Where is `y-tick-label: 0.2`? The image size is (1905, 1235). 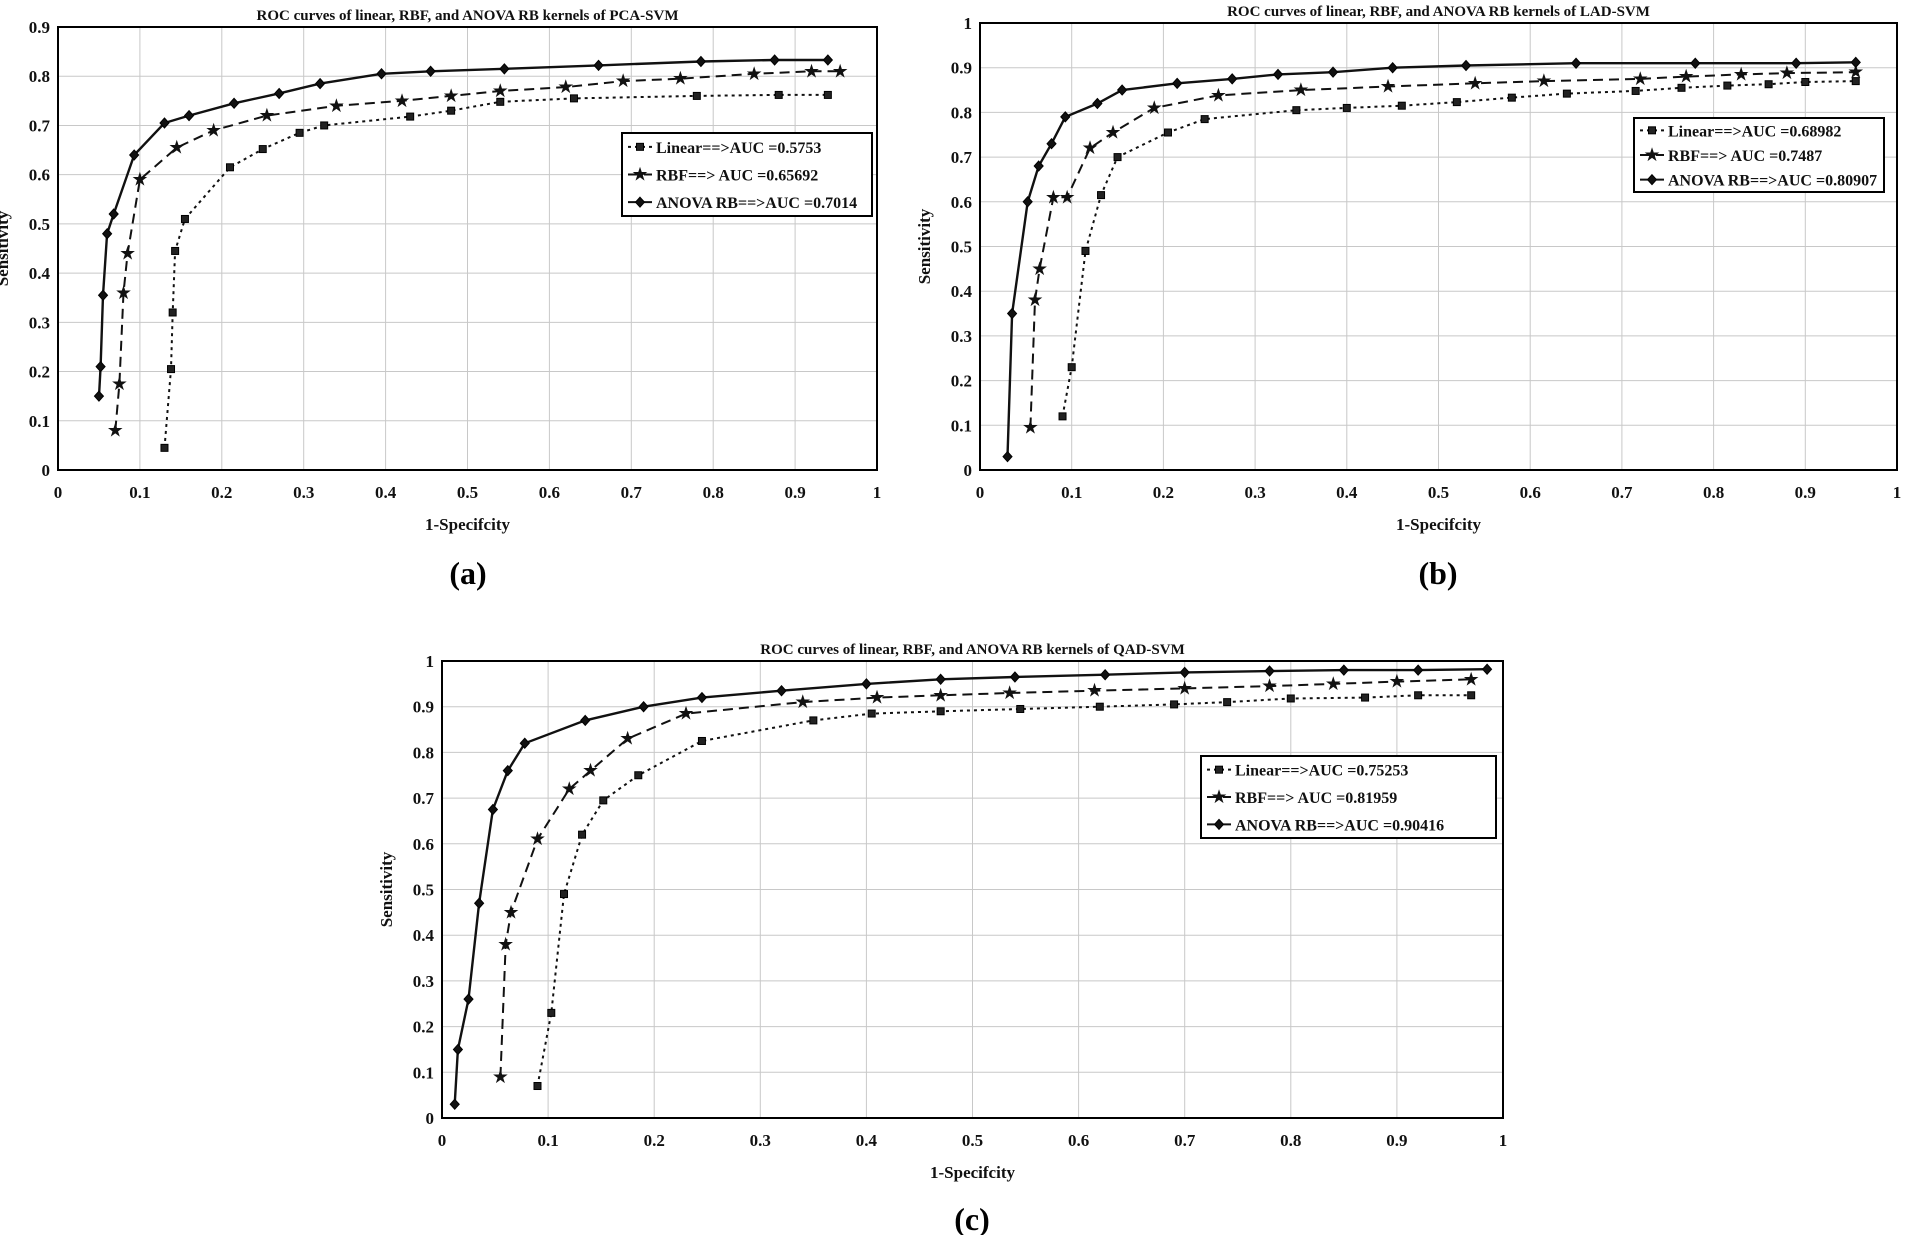
y-tick-label: 0.2 is located at coordinates (961, 381).